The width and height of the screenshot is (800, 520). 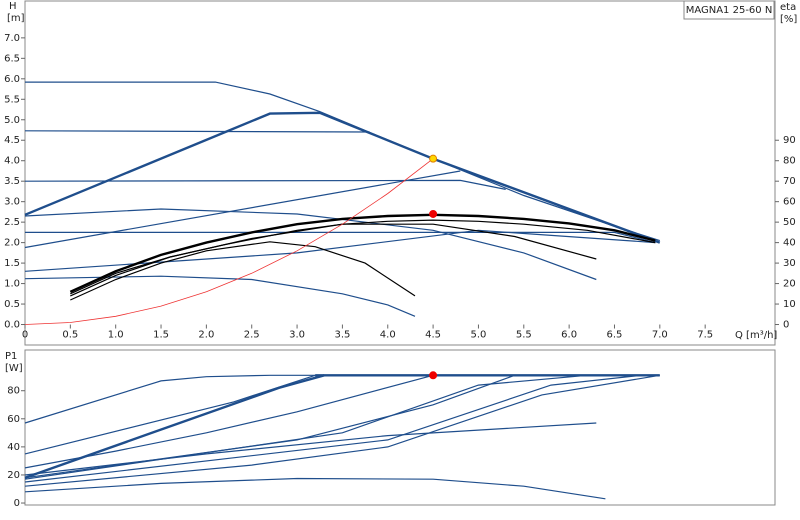 What do you see at coordinates (12, 304) in the screenshot?
I see `y-tick-label: 0.5` at bounding box center [12, 304].